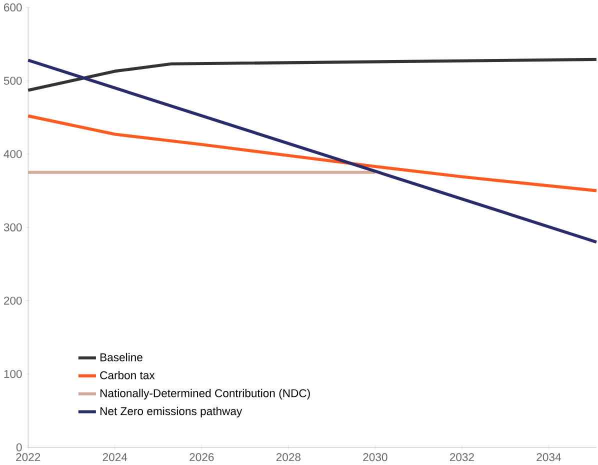  Describe the element at coordinates (13, 80) in the screenshot. I see `y-tick-label: 500` at that location.